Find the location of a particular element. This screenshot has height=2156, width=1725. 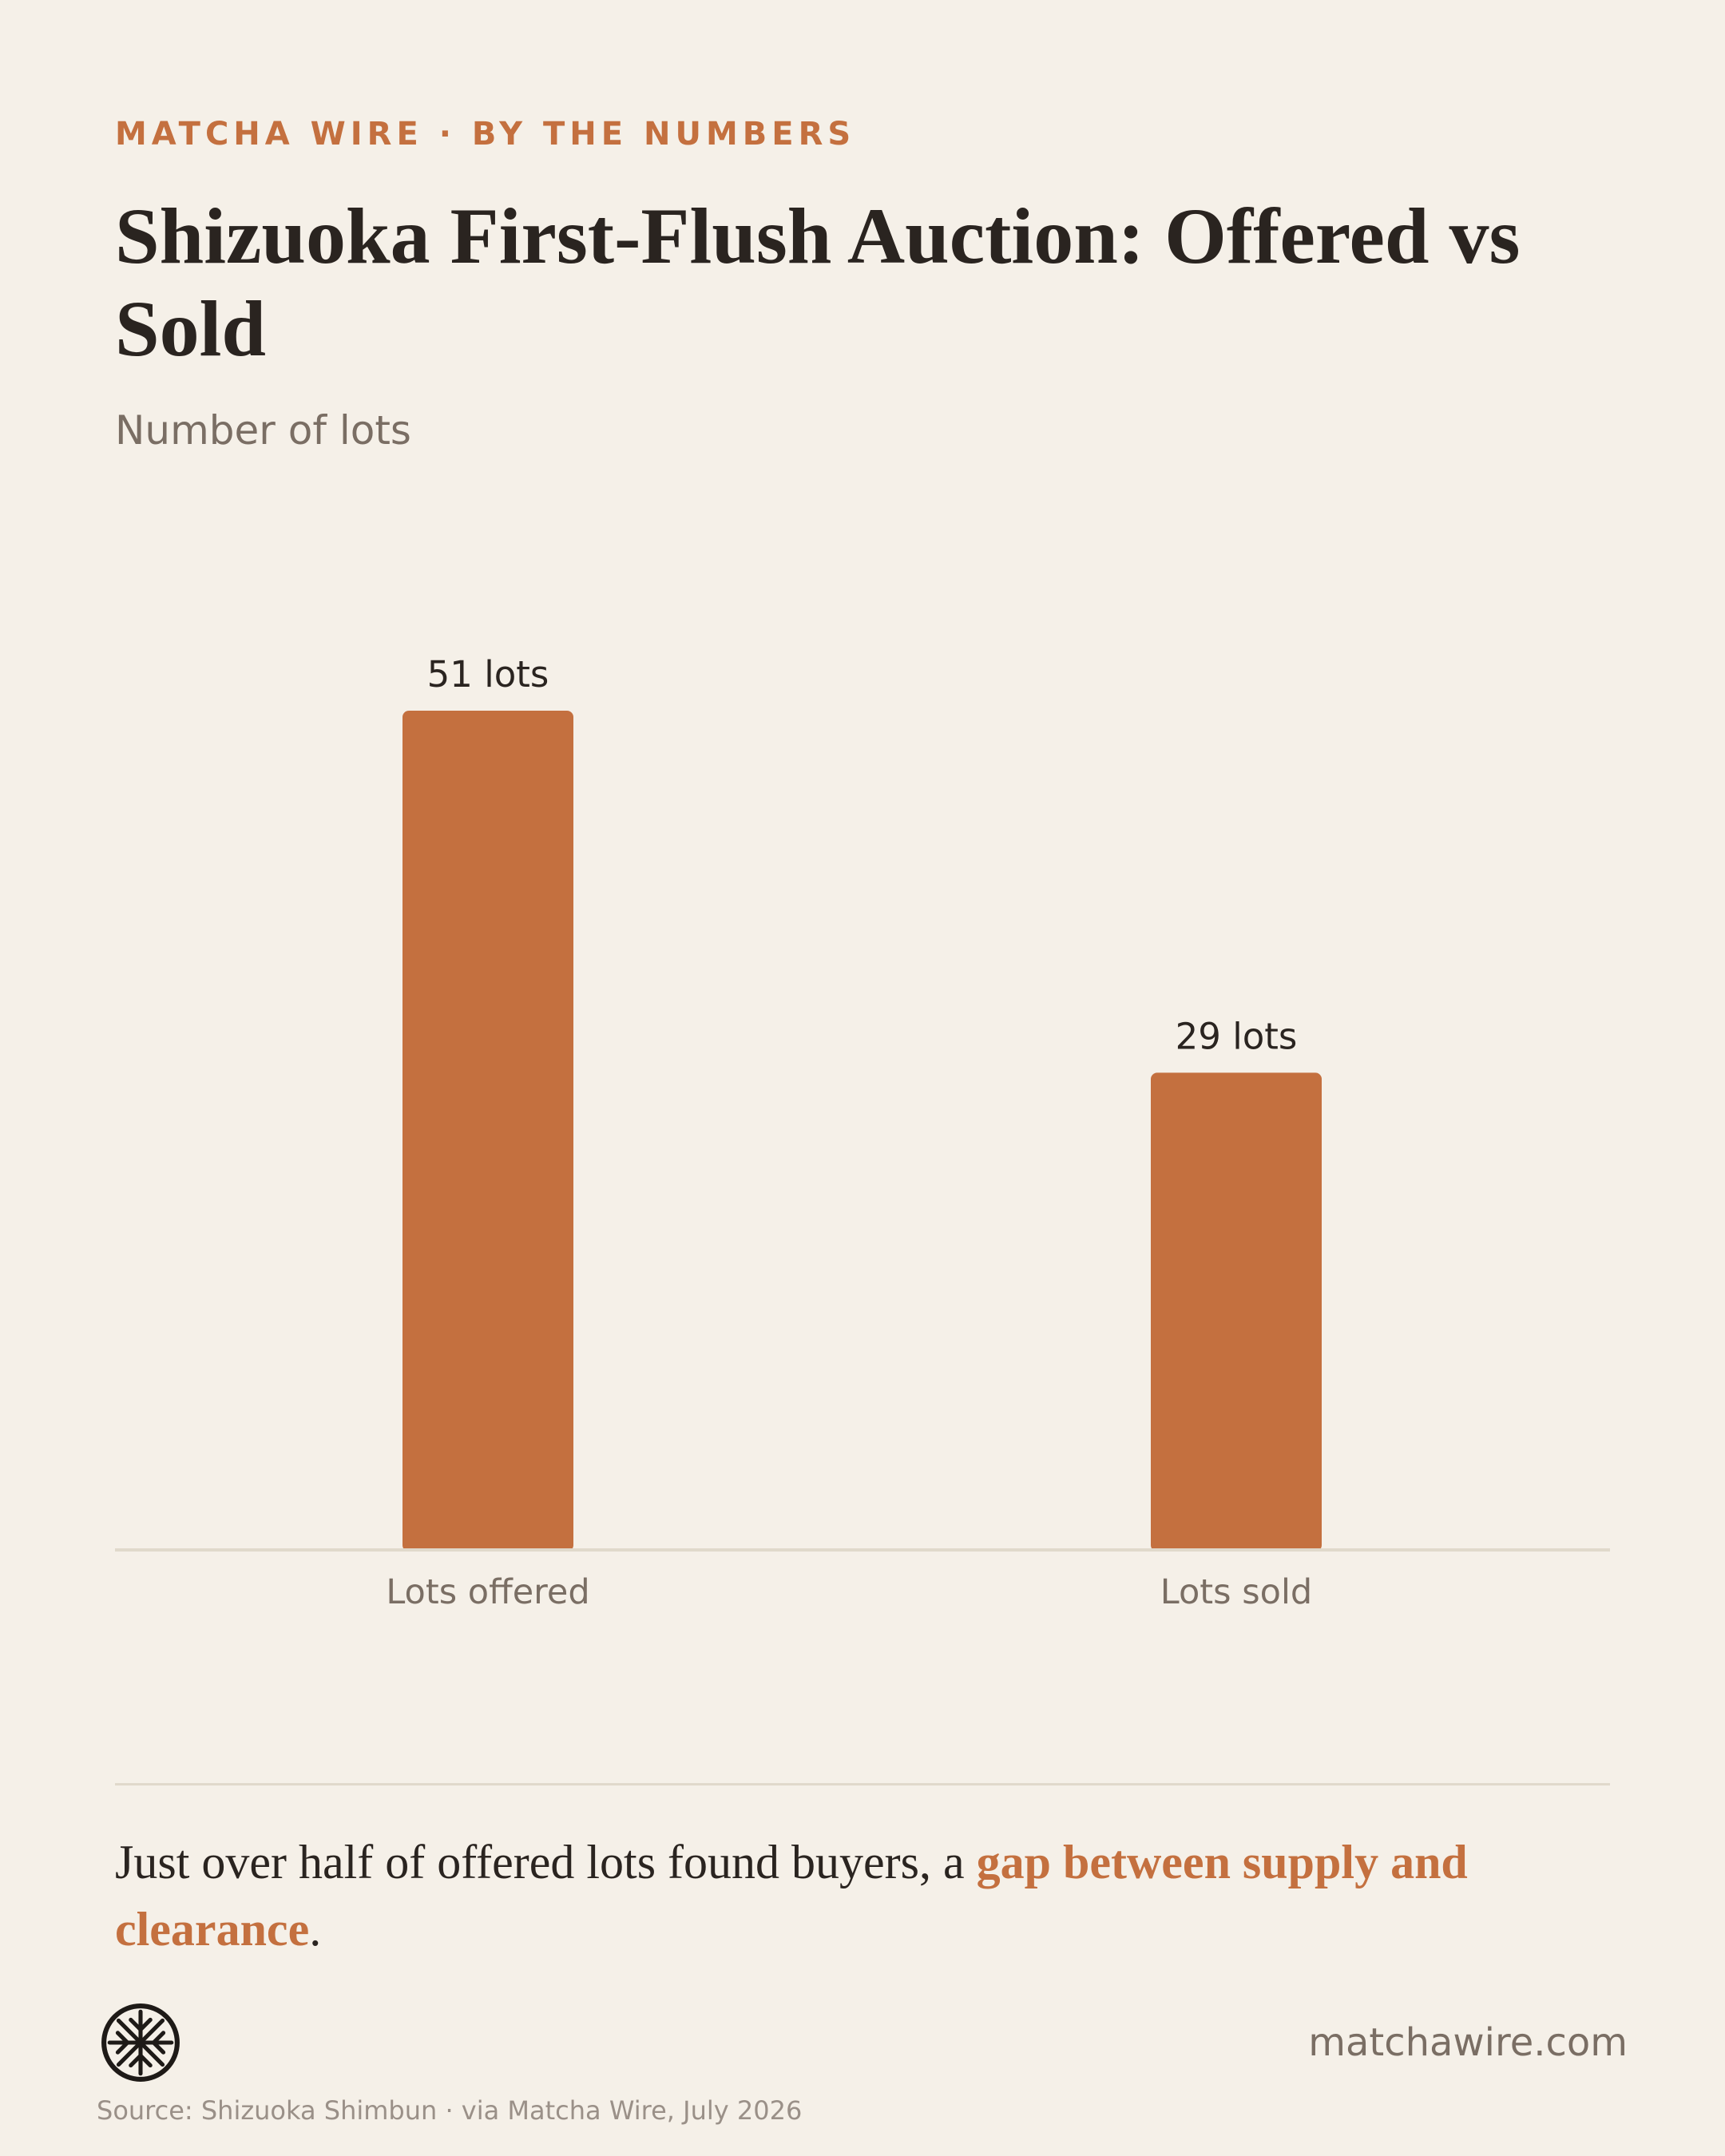

site-url: matchawire.com is located at coordinates (1468, 2042).